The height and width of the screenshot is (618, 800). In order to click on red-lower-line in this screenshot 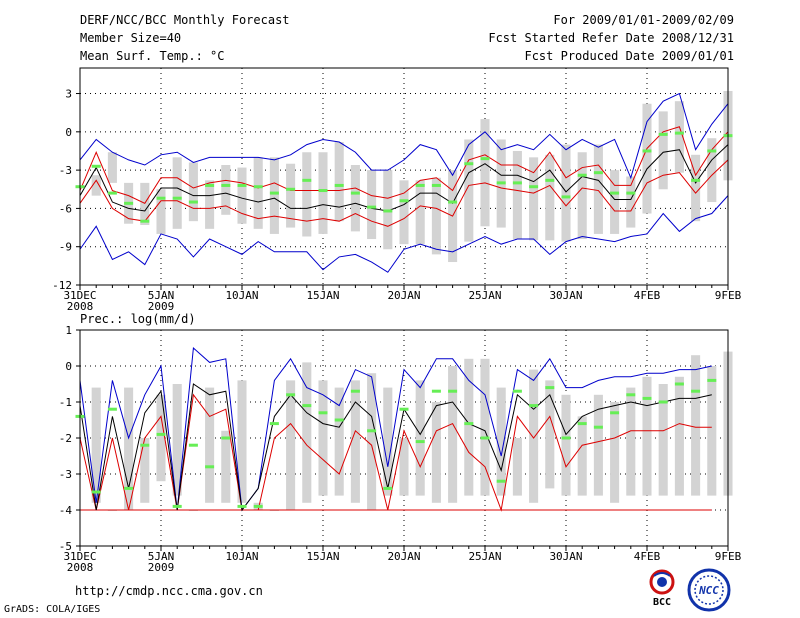, I will do `click(404, 193)`.